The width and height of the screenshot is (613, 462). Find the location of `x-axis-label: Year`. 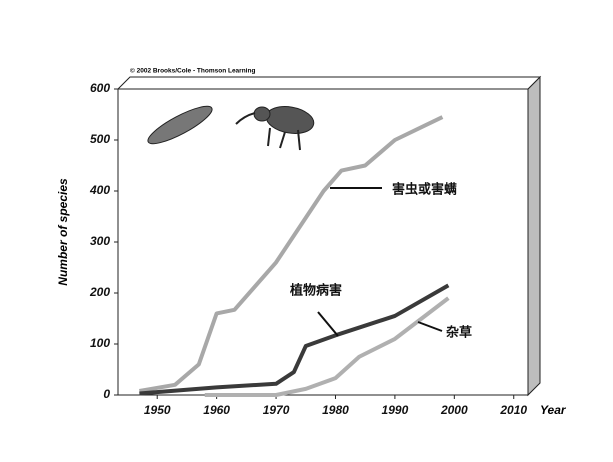

x-axis-label: Year is located at coordinates (553, 410).